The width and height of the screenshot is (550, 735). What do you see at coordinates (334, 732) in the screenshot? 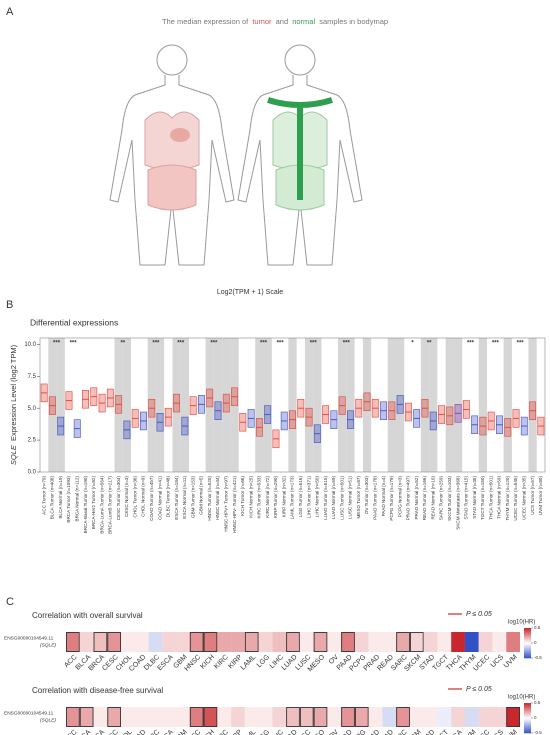
I see `cancer-label: OV` at bounding box center [334, 732].